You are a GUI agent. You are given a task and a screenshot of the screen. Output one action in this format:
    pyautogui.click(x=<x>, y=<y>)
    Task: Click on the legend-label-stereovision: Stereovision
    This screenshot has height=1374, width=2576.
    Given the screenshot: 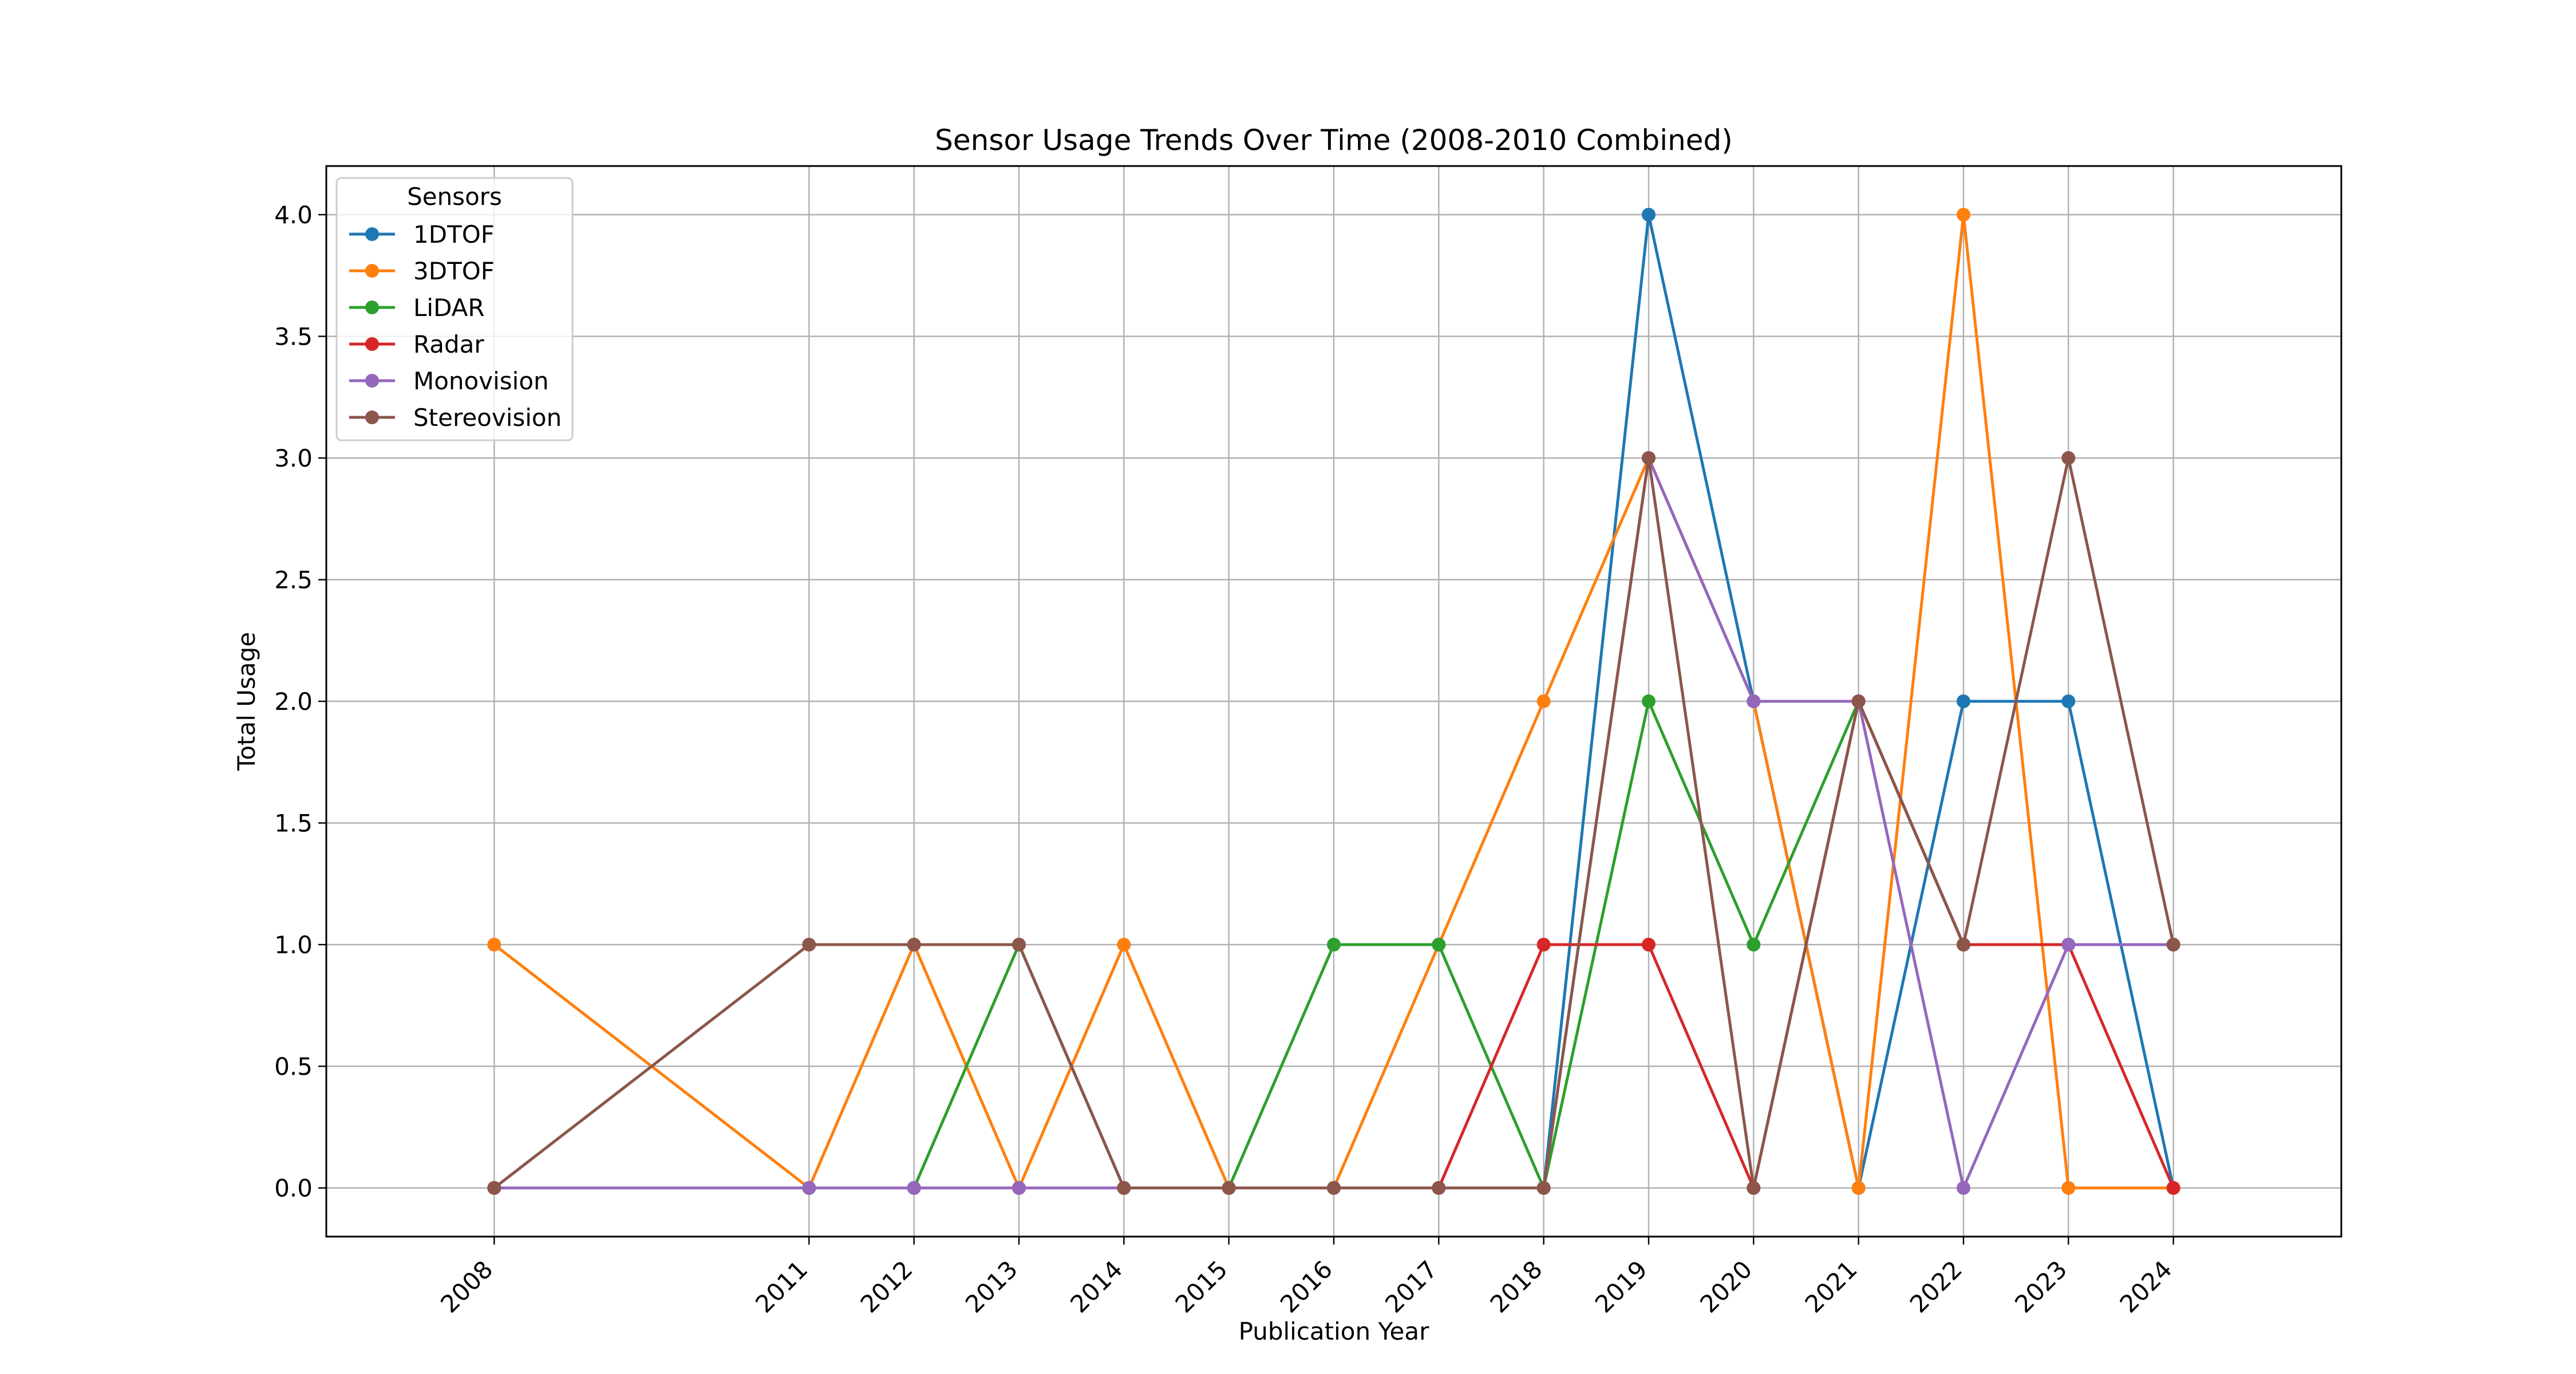 What is the action you would take?
    pyautogui.click(x=487, y=418)
    